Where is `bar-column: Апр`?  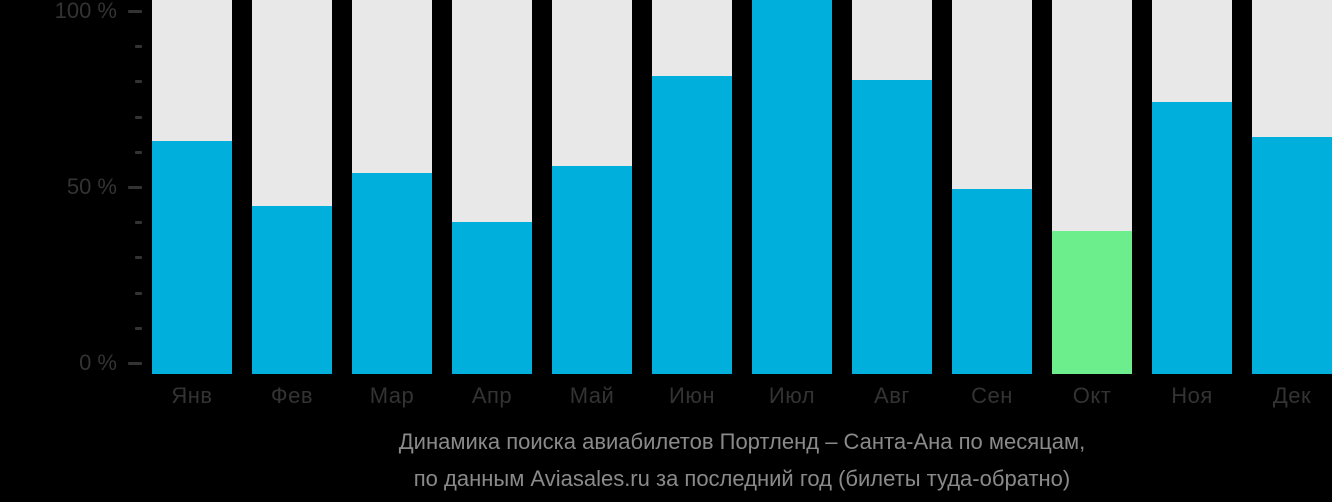 bar-column: Апр is located at coordinates (492, 204).